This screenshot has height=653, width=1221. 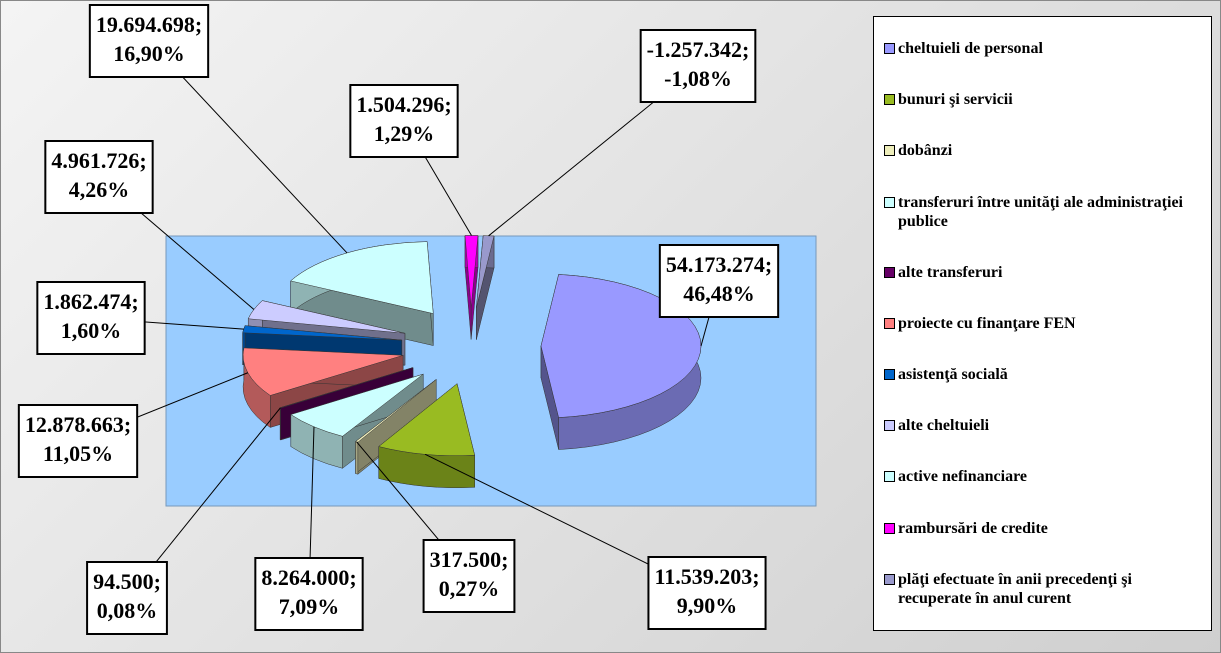 What do you see at coordinates (719, 293) in the screenshot?
I see `data-label: 46,48%` at bounding box center [719, 293].